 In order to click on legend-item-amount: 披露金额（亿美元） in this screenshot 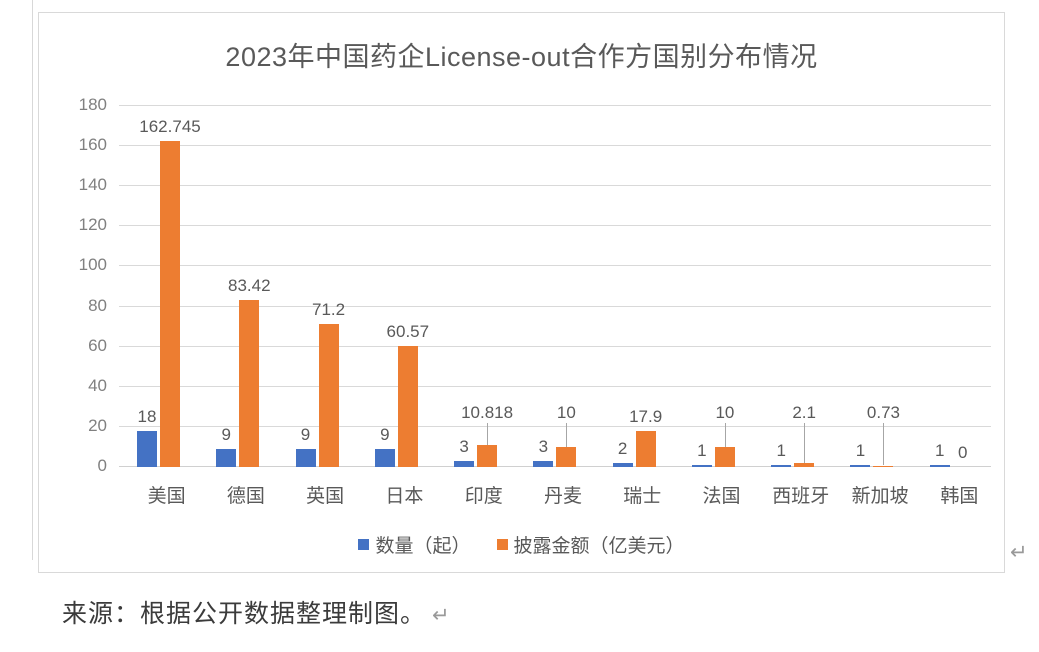, I will do `click(590, 544)`.